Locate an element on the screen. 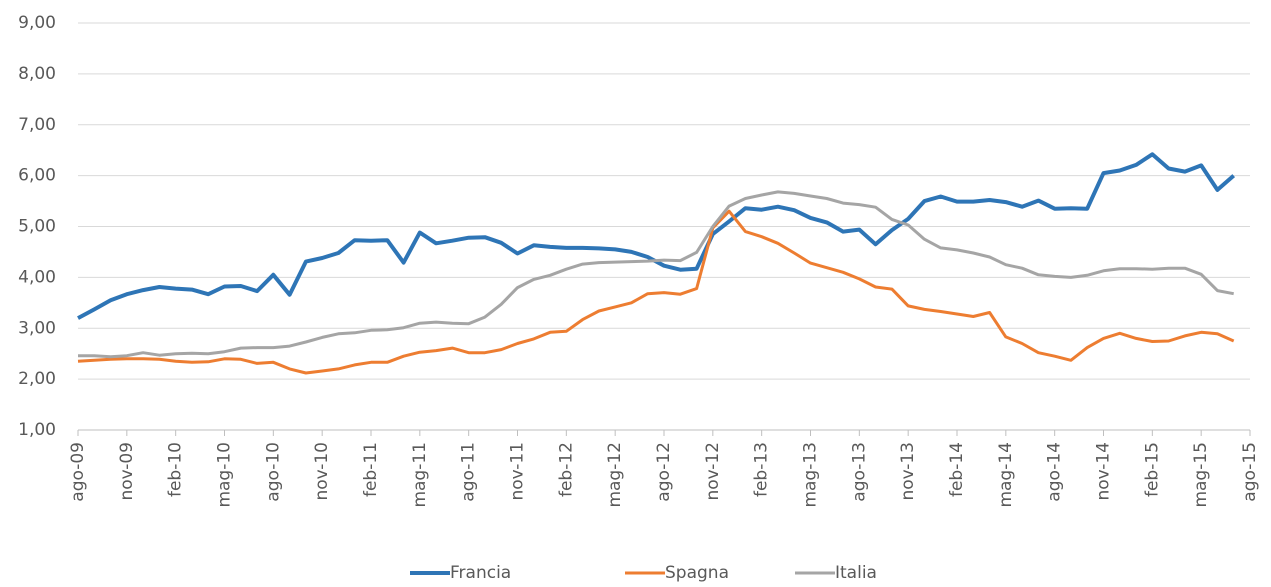  x-tick-label: feb-11 is located at coordinates (371, 469).